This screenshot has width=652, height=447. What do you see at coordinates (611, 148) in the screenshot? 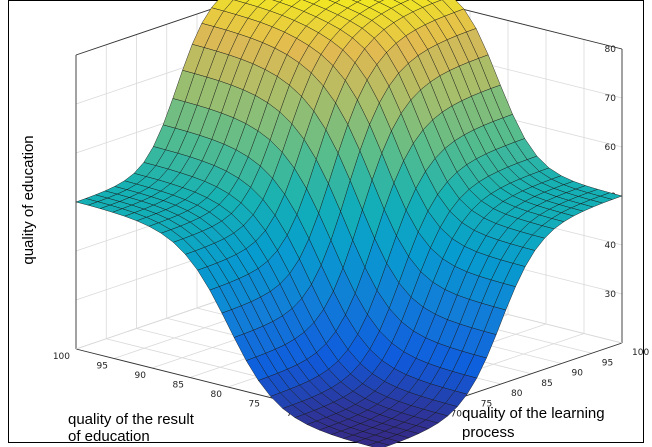
I see `z-tick-label: 60` at bounding box center [611, 148].